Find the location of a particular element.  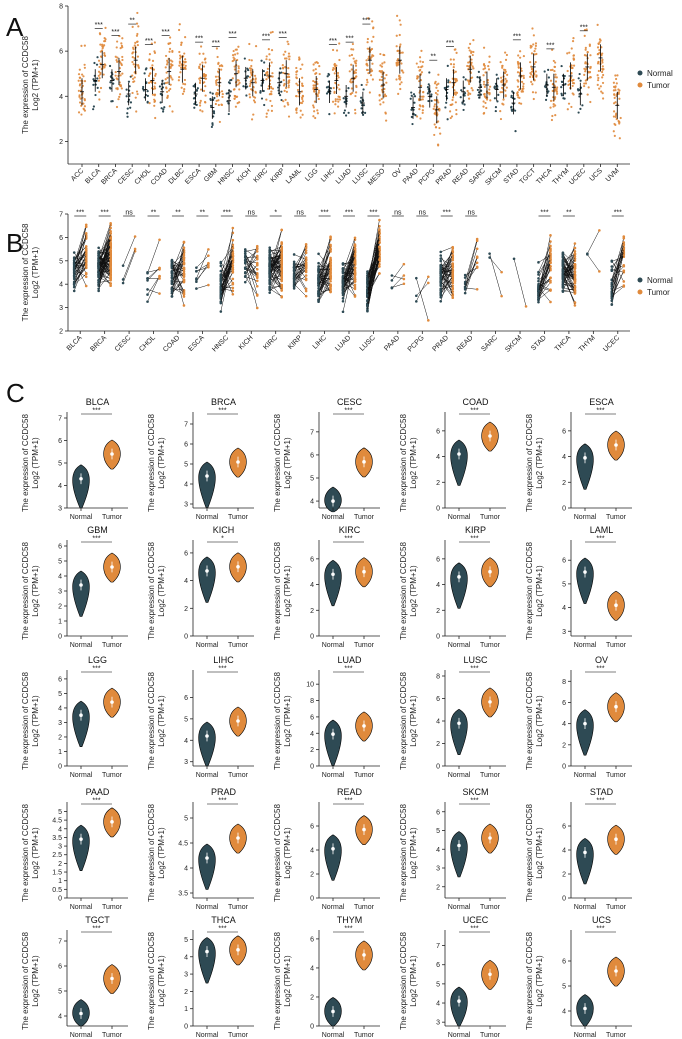

y-tick-label: 4 is located at coordinates (438, 585).